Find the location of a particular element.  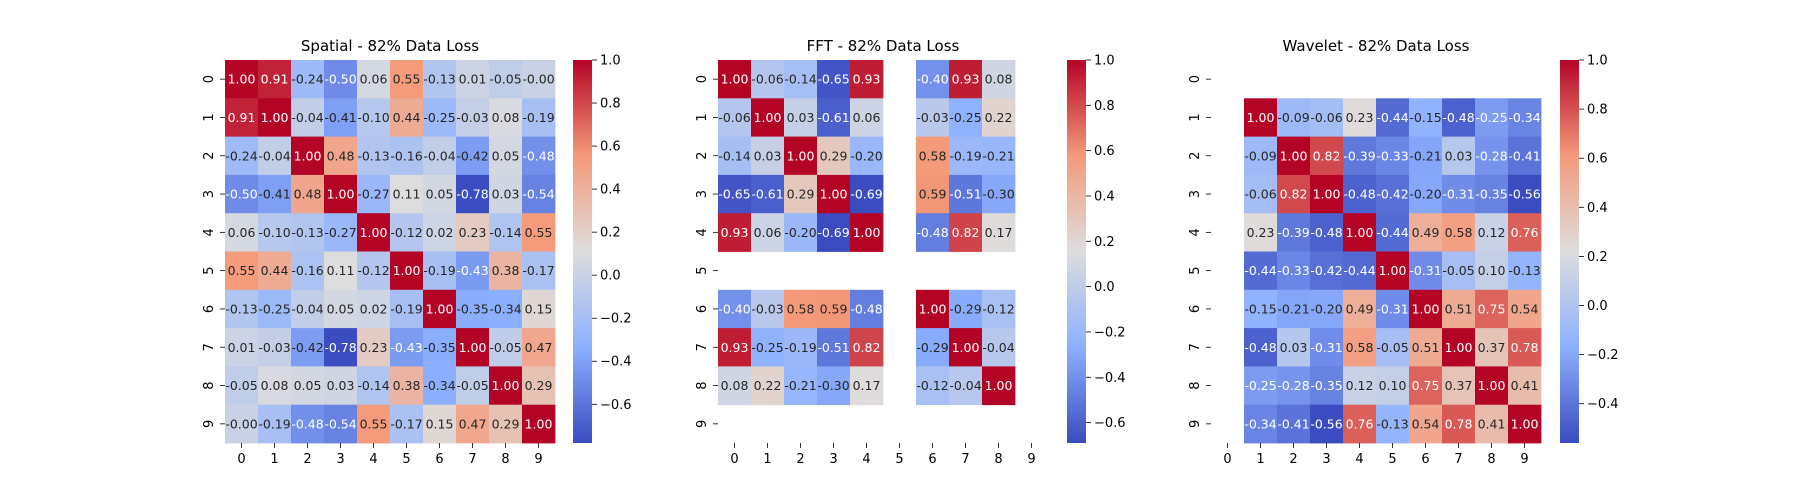

colorbar is located at coordinates (1076, 251).